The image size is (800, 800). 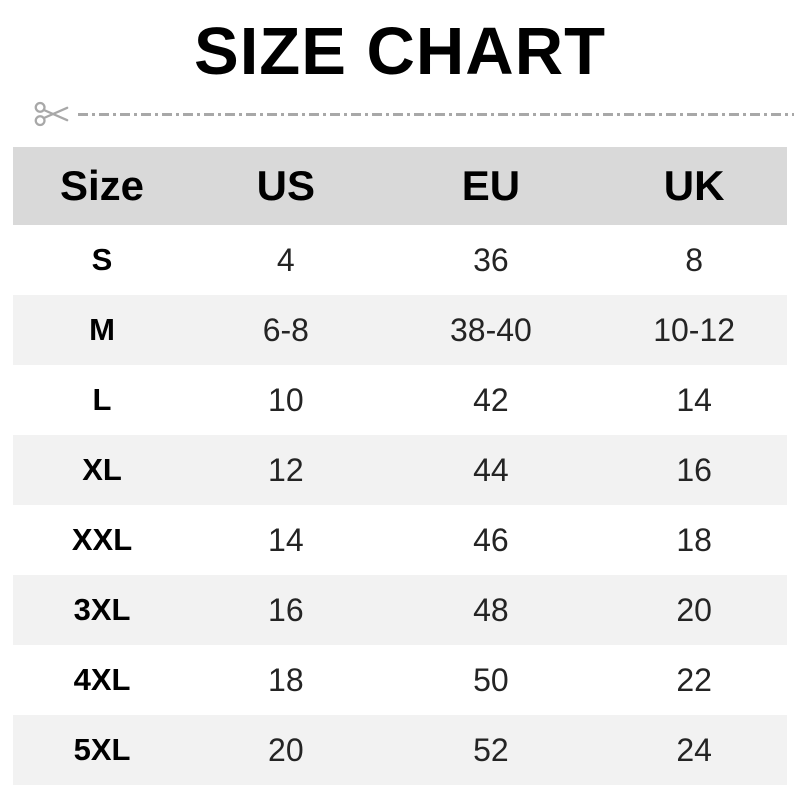 I want to click on uk-cell: 16, so click(x=694, y=469).